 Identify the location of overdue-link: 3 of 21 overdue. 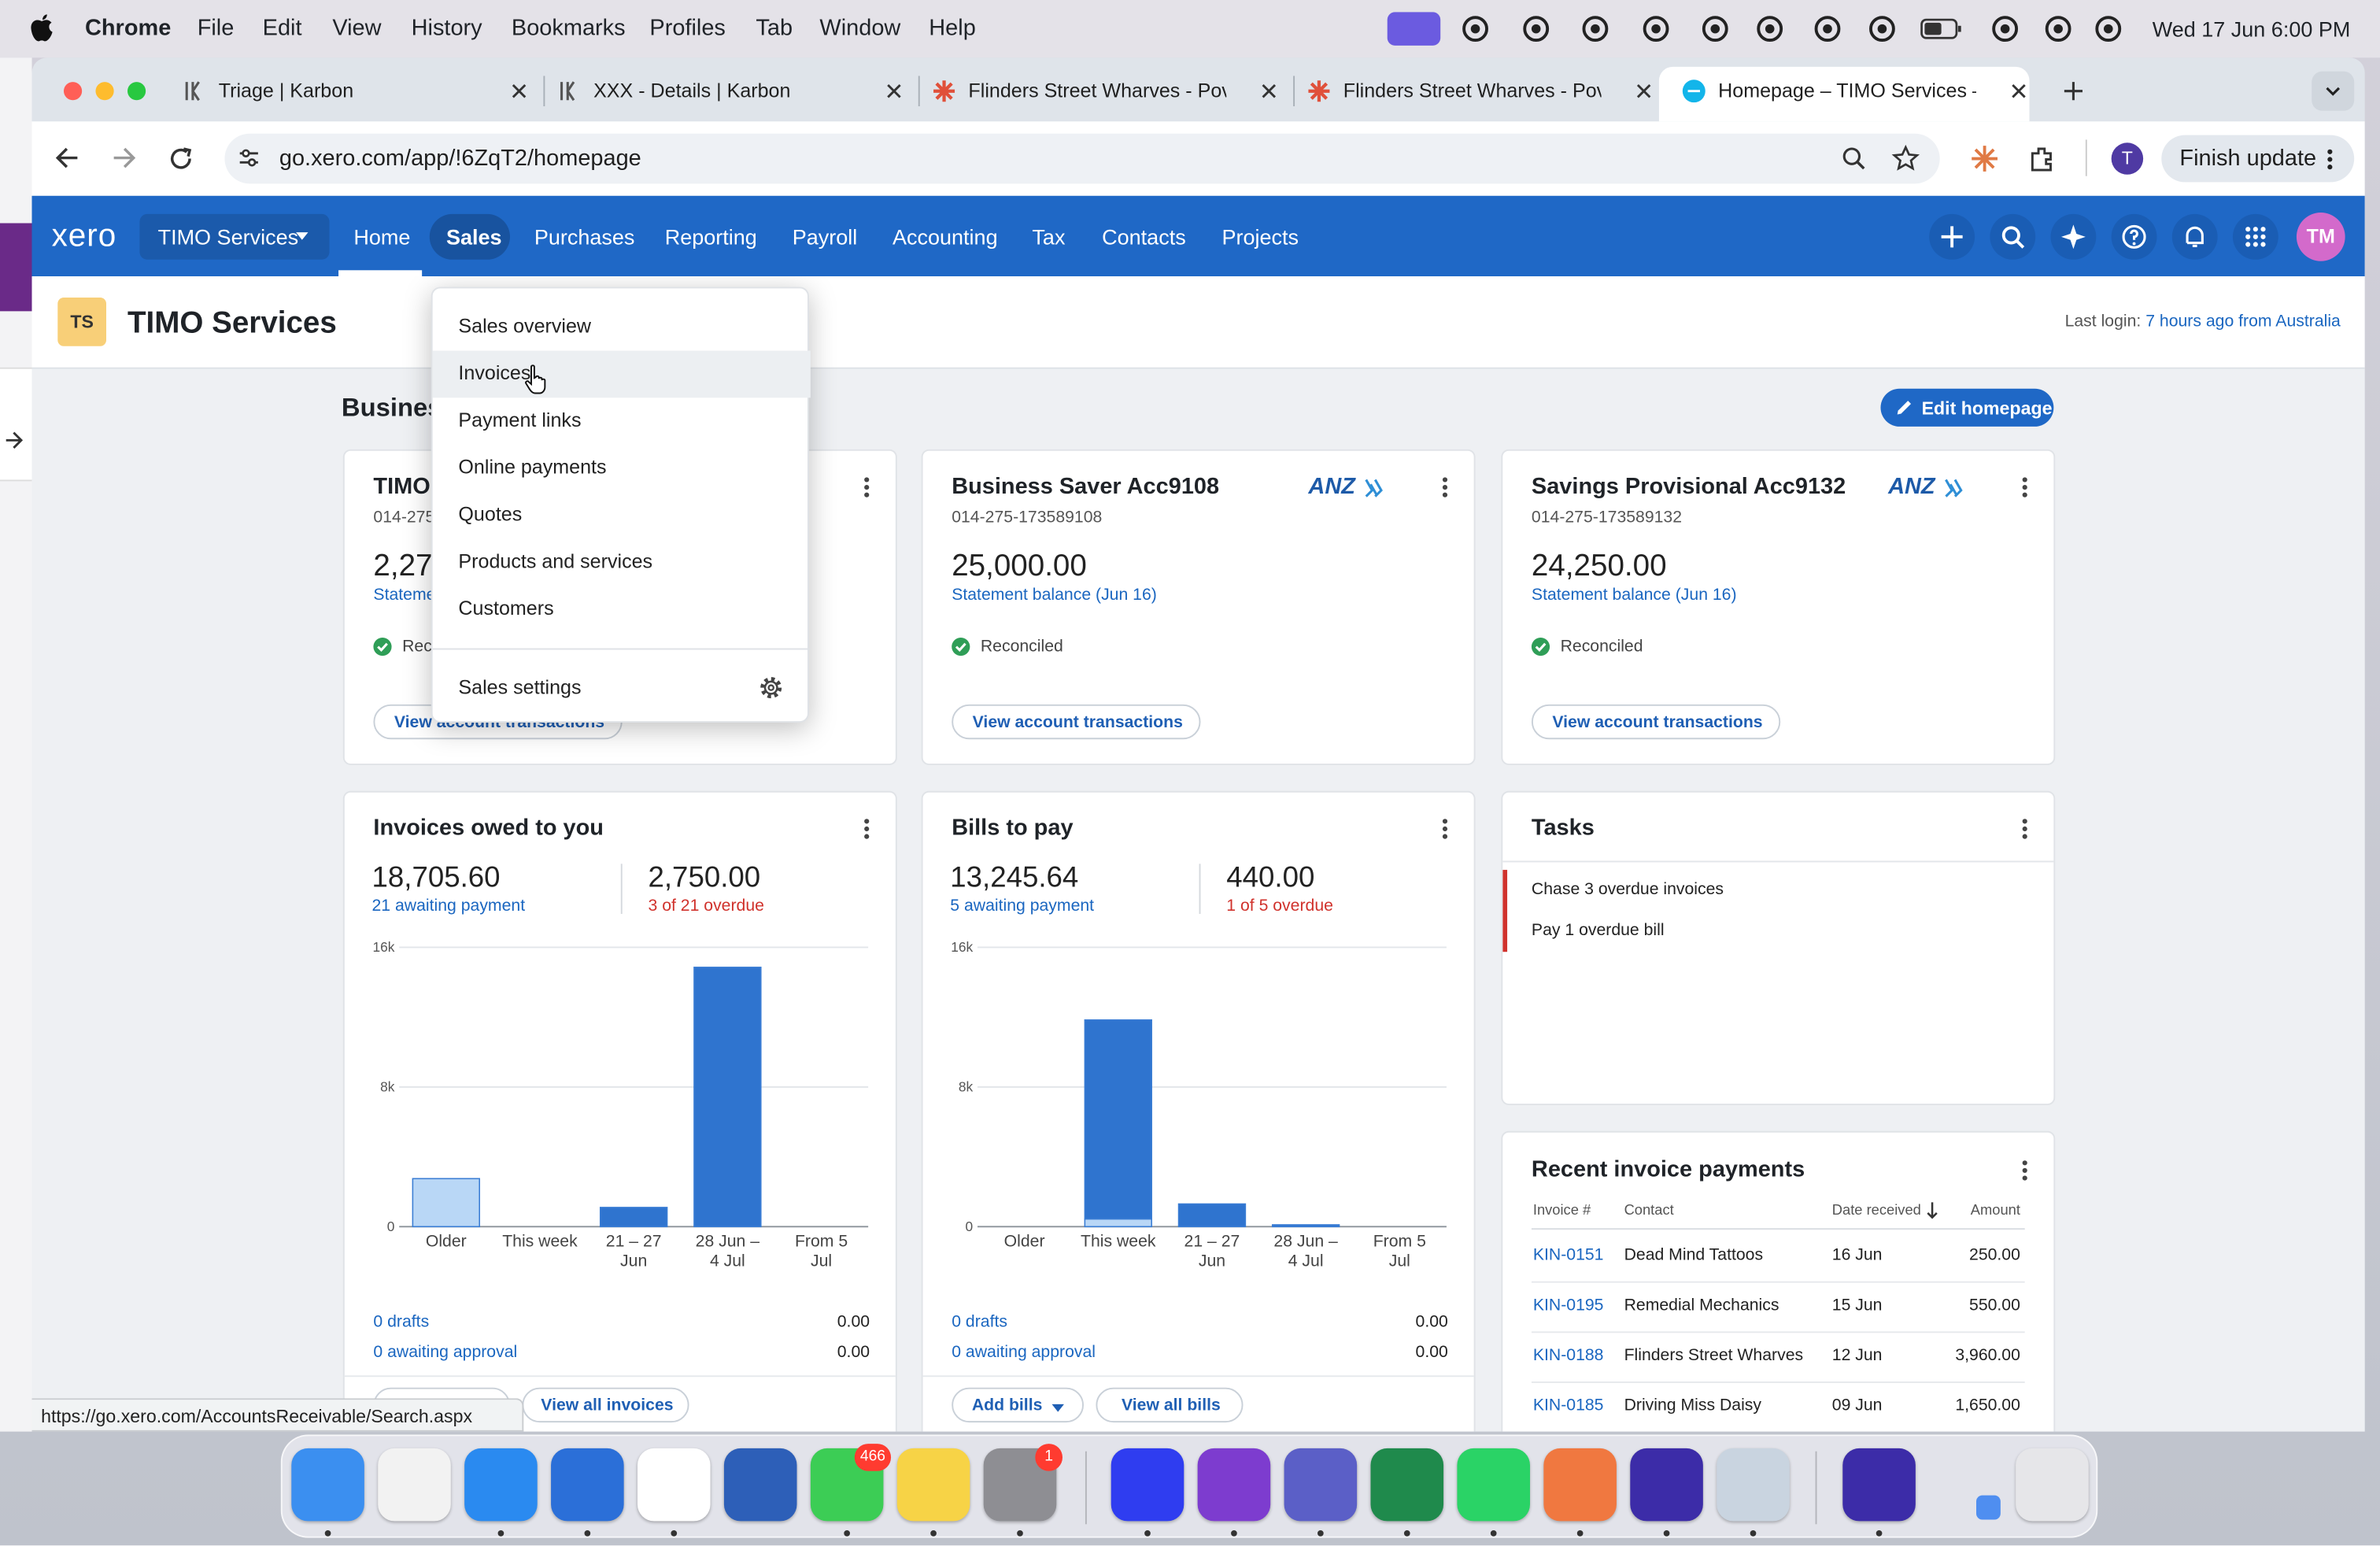
(706, 907).